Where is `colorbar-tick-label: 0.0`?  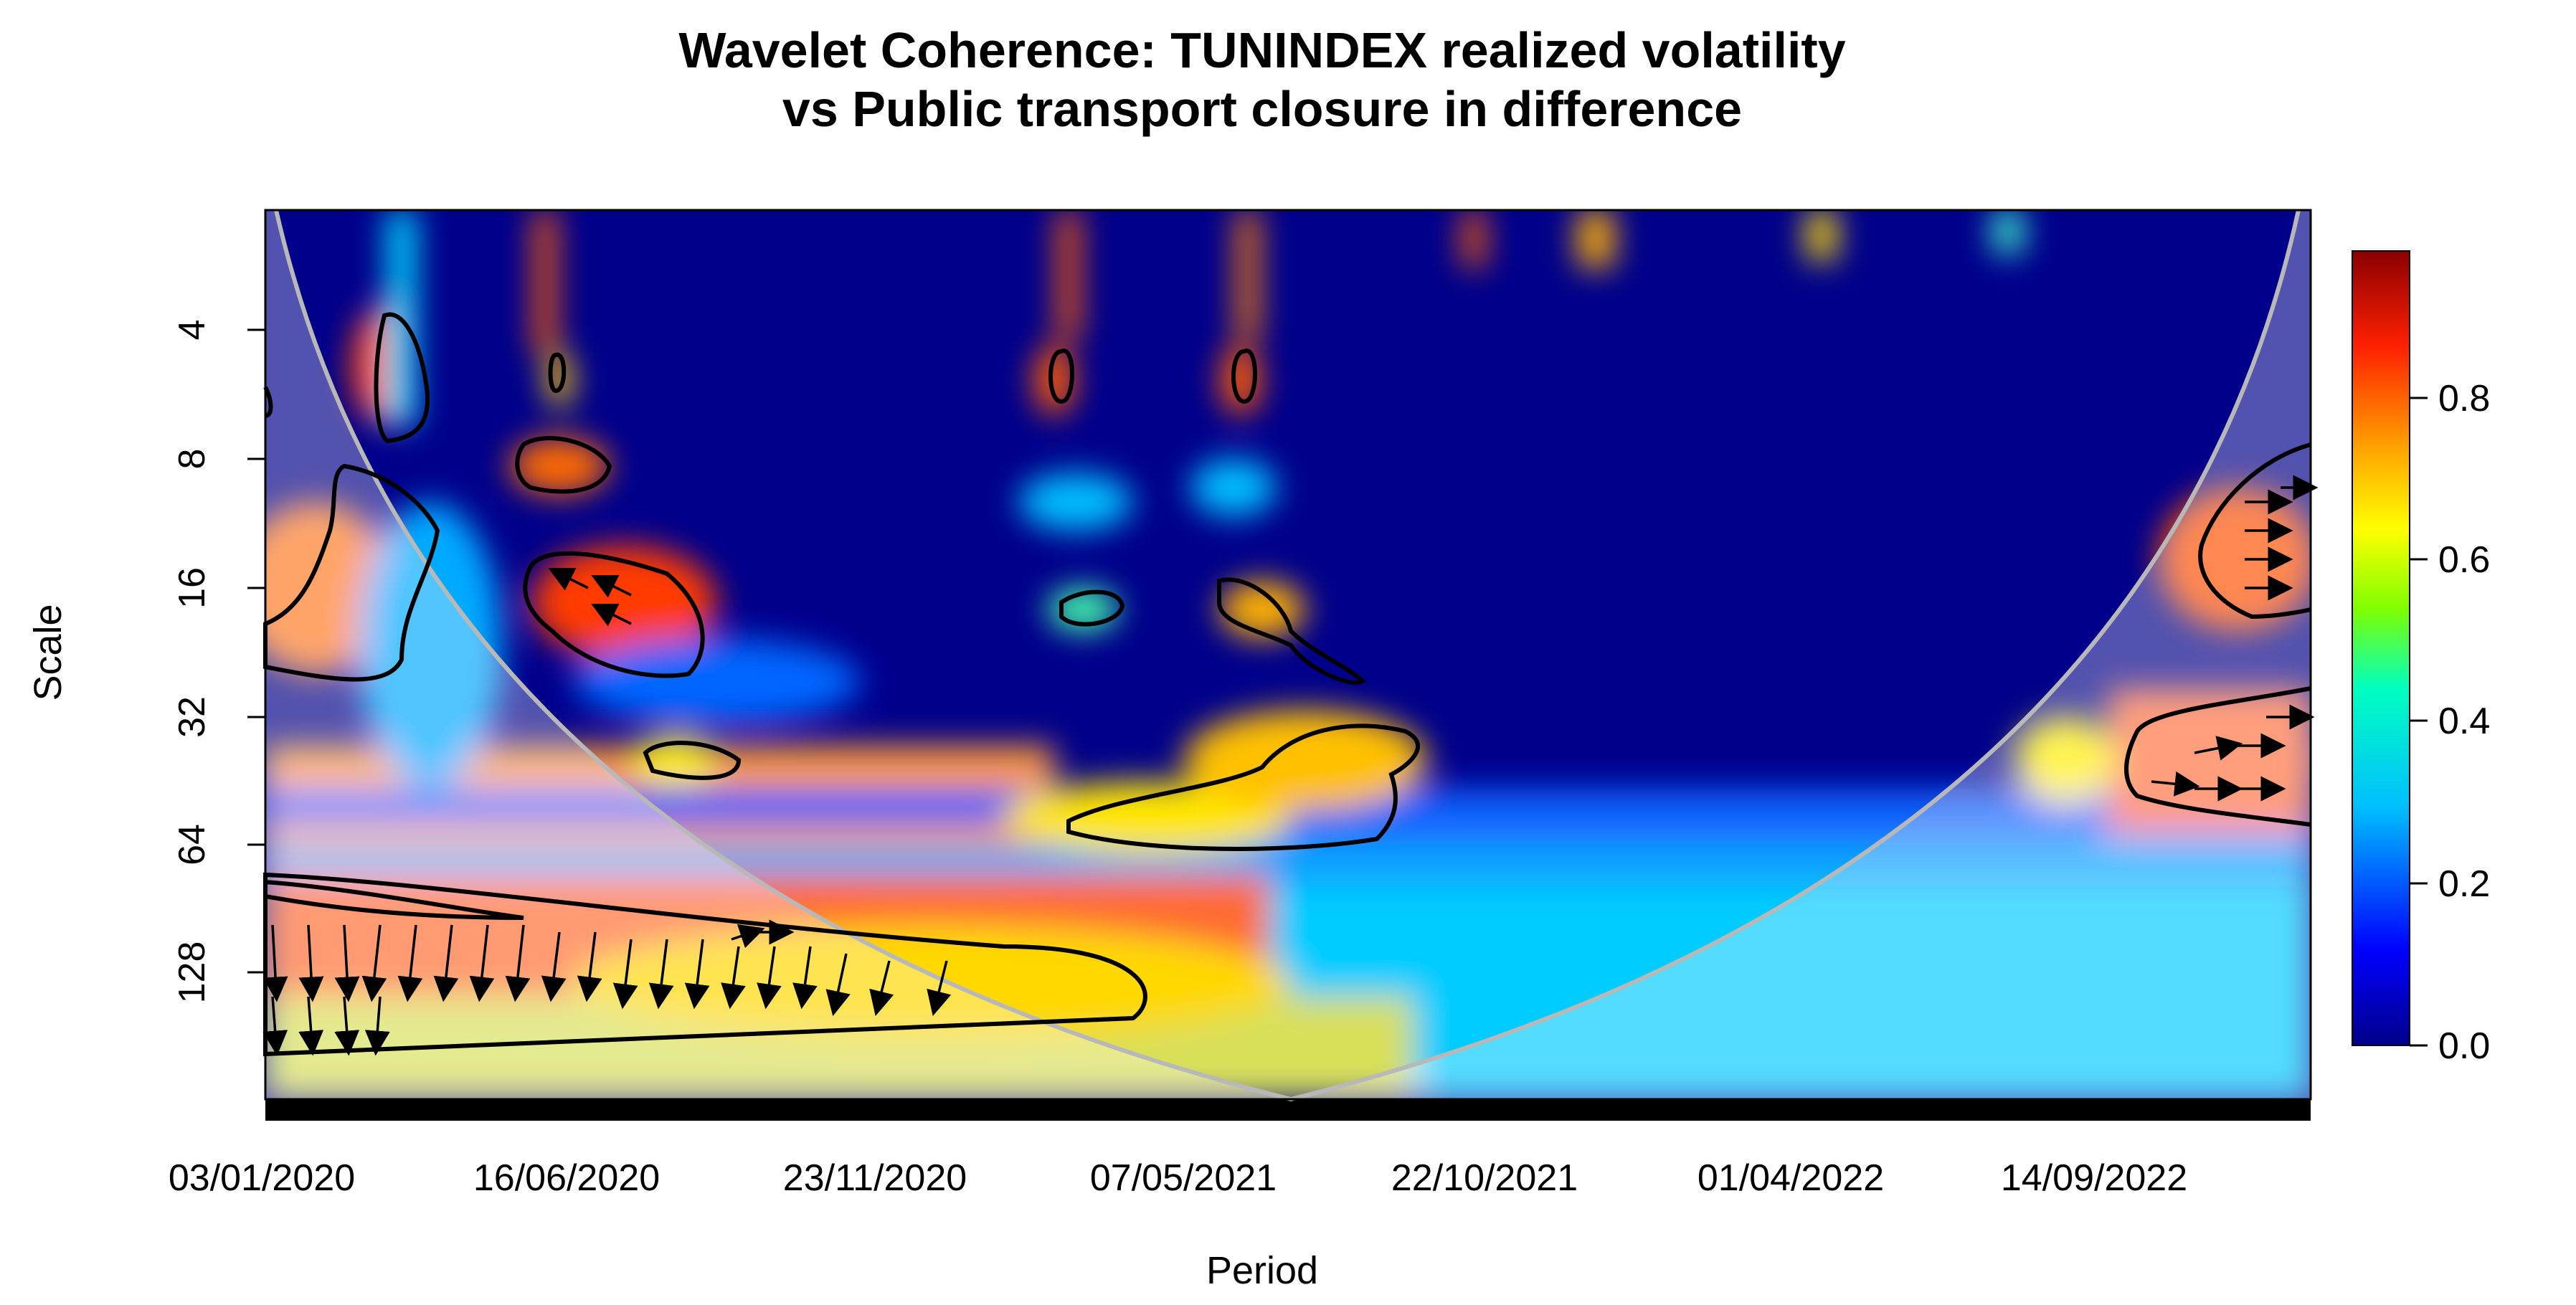
colorbar-tick-label: 0.0 is located at coordinates (2464, 1046).